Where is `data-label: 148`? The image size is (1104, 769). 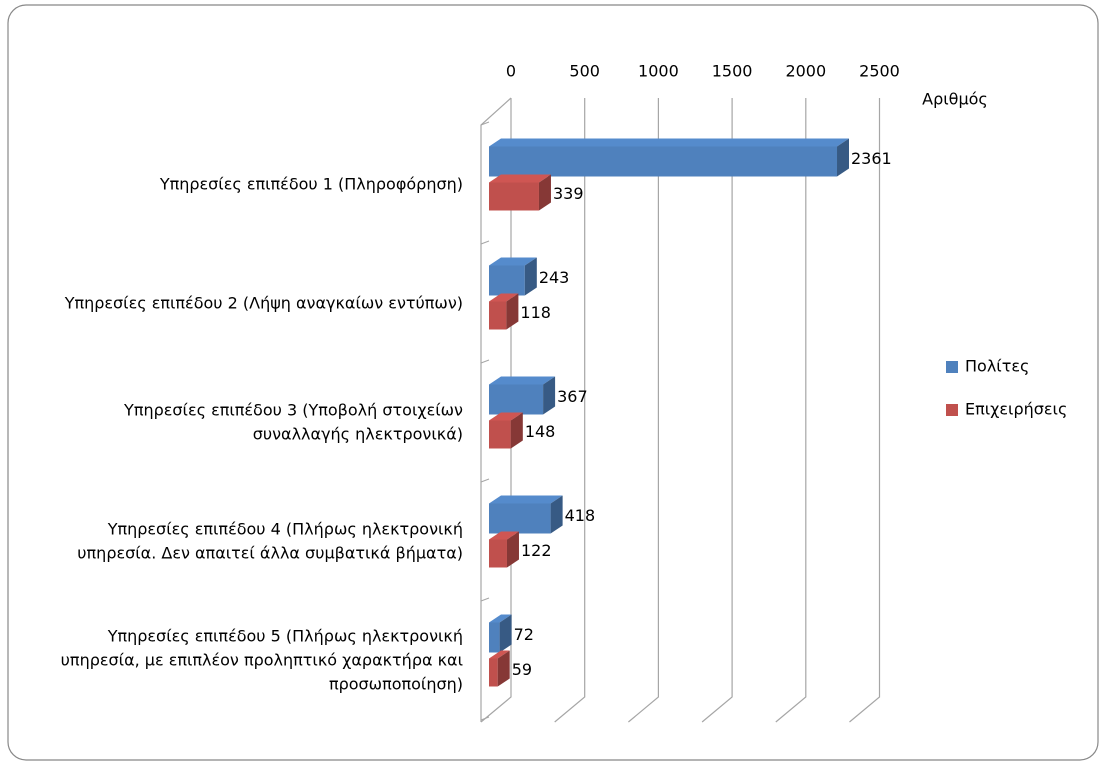 data-label: 148 is located at coordinates (540, 431).